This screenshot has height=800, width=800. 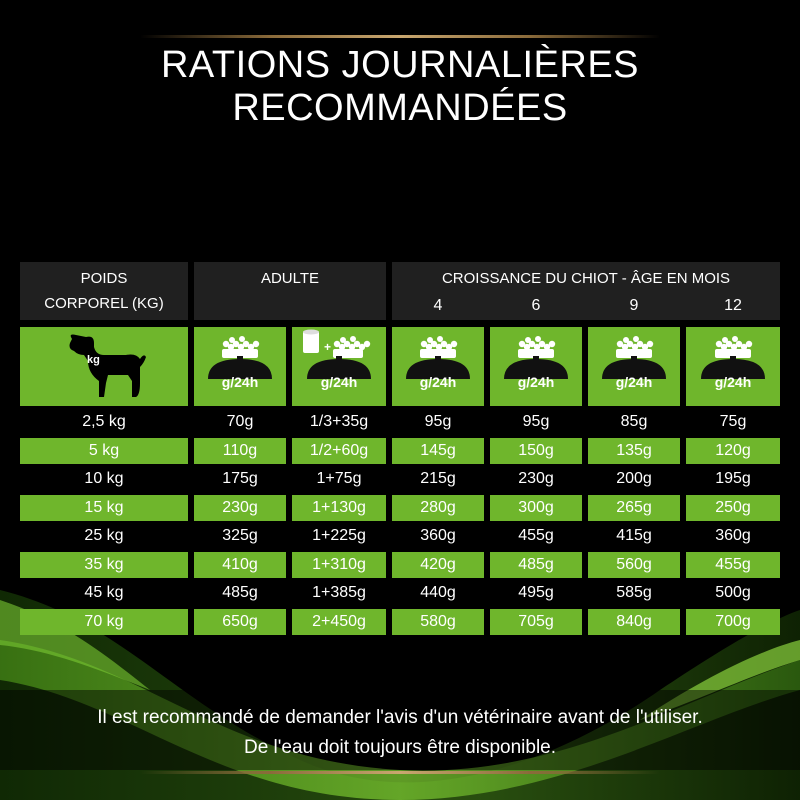 What do you see at coordinates (400, 772) in the screenshot?
I see `bottom-gold-line` at bounding box center [400, 772].